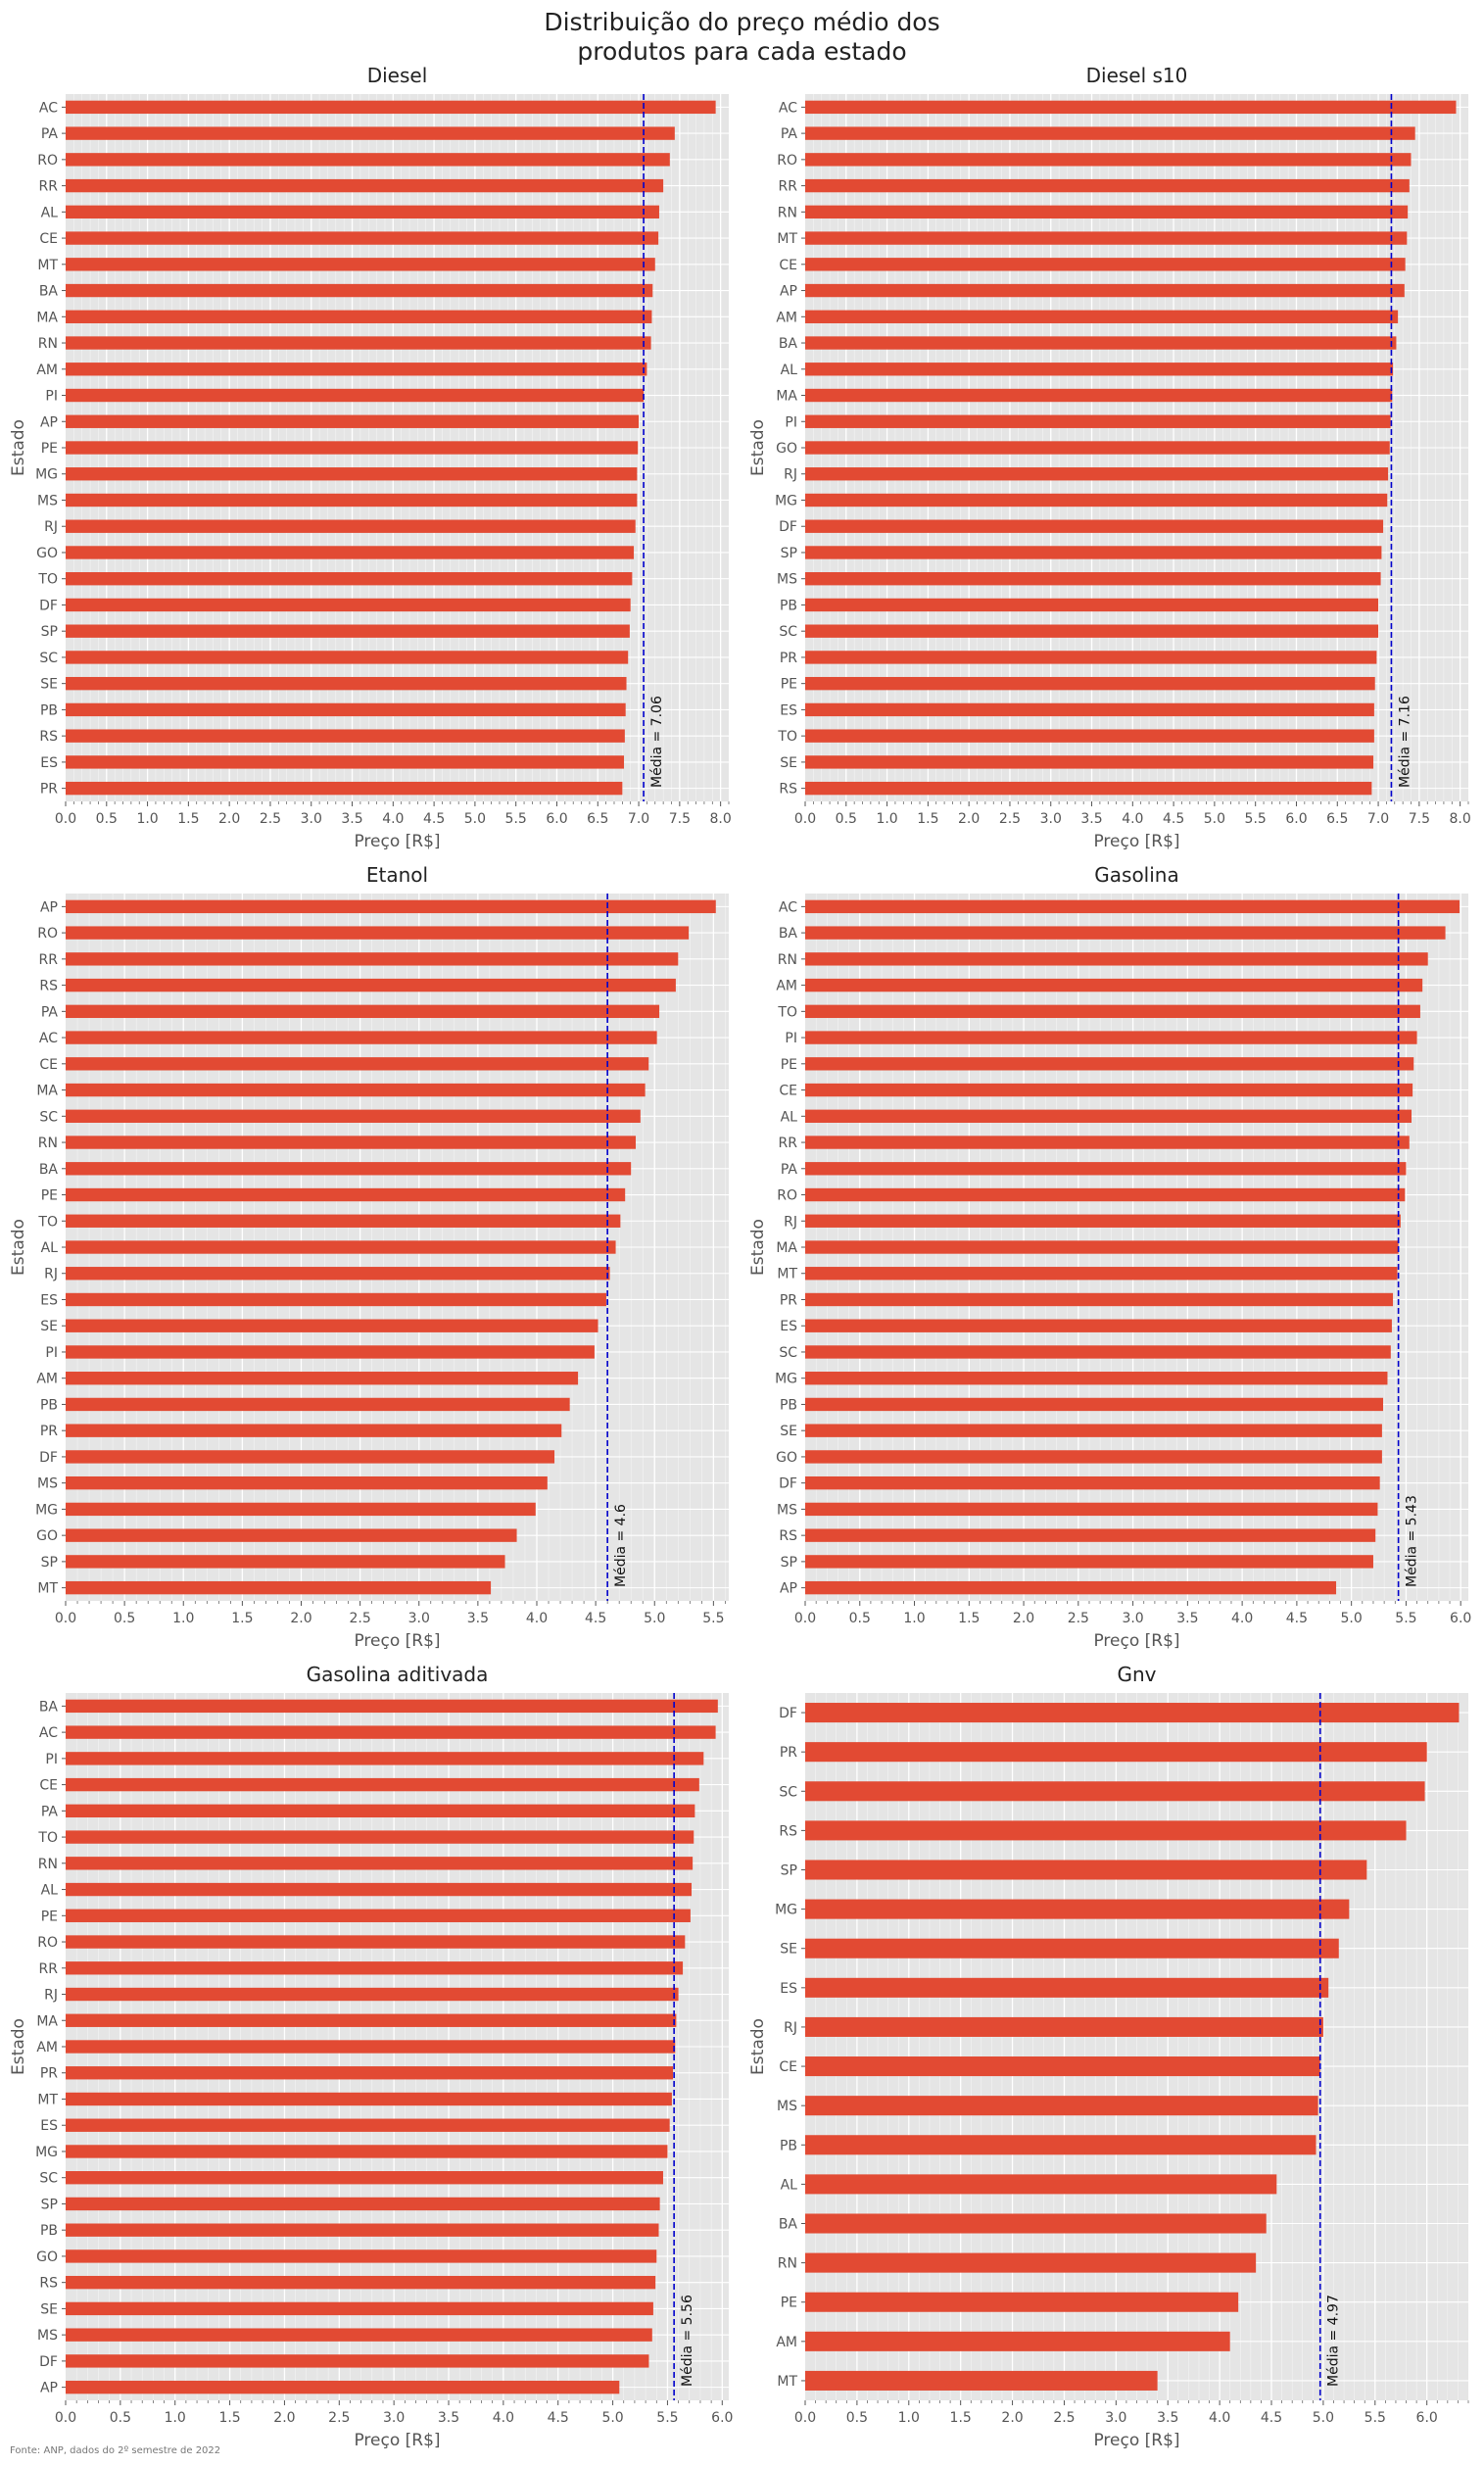  Describe the element at coordinates (1132, 1618) in the screenshot. I see `x-tick-label: 3.0` at that location.